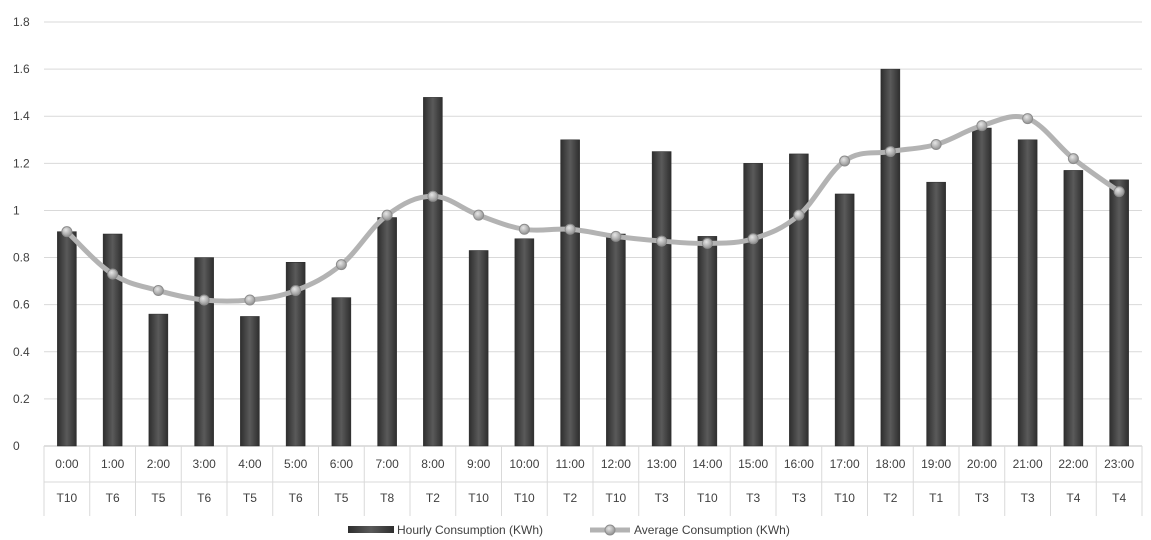  What do you see at coordinates (799, 464) in the screenshot?
I see `x-tick-label-hour: 16:00` at bounding box center [799, 464].